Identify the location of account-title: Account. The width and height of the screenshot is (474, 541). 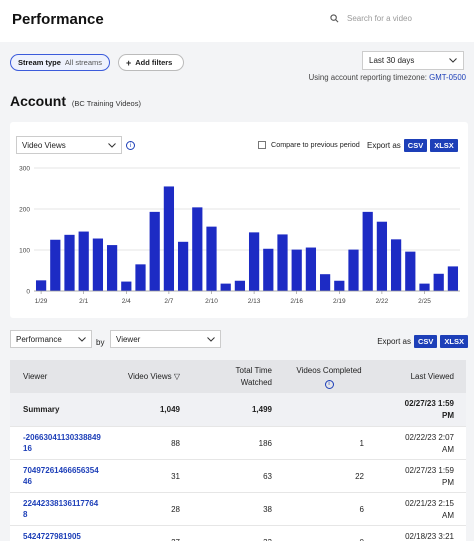
(38, 101).